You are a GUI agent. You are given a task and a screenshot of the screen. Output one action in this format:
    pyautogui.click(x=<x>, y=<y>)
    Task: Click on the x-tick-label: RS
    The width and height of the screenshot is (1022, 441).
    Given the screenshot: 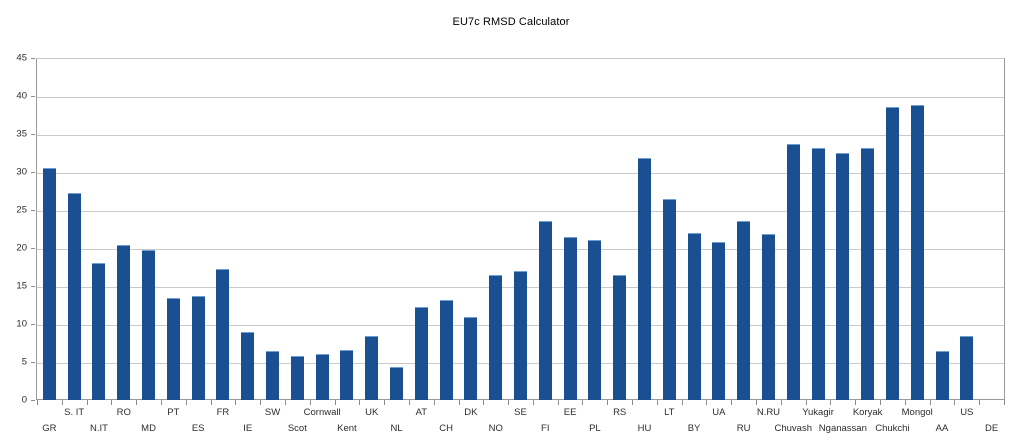 What is the action you would take?
    pyautogui.click(x=620, y=412)
    